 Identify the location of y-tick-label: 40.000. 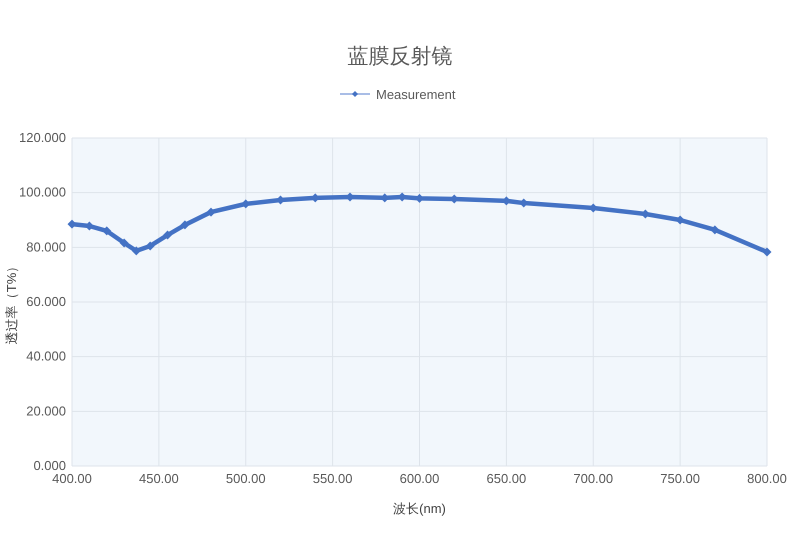
(46, 356).